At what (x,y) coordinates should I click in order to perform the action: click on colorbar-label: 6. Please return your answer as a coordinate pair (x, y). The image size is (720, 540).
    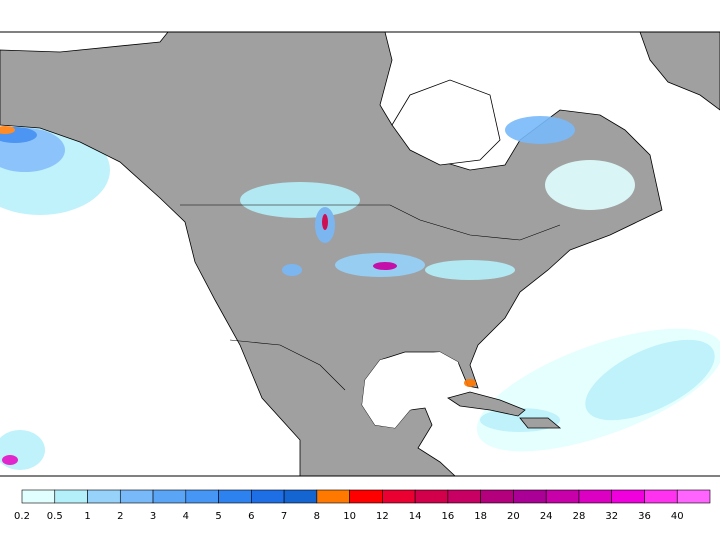
    Looking at the image, I should click on (251, 516).